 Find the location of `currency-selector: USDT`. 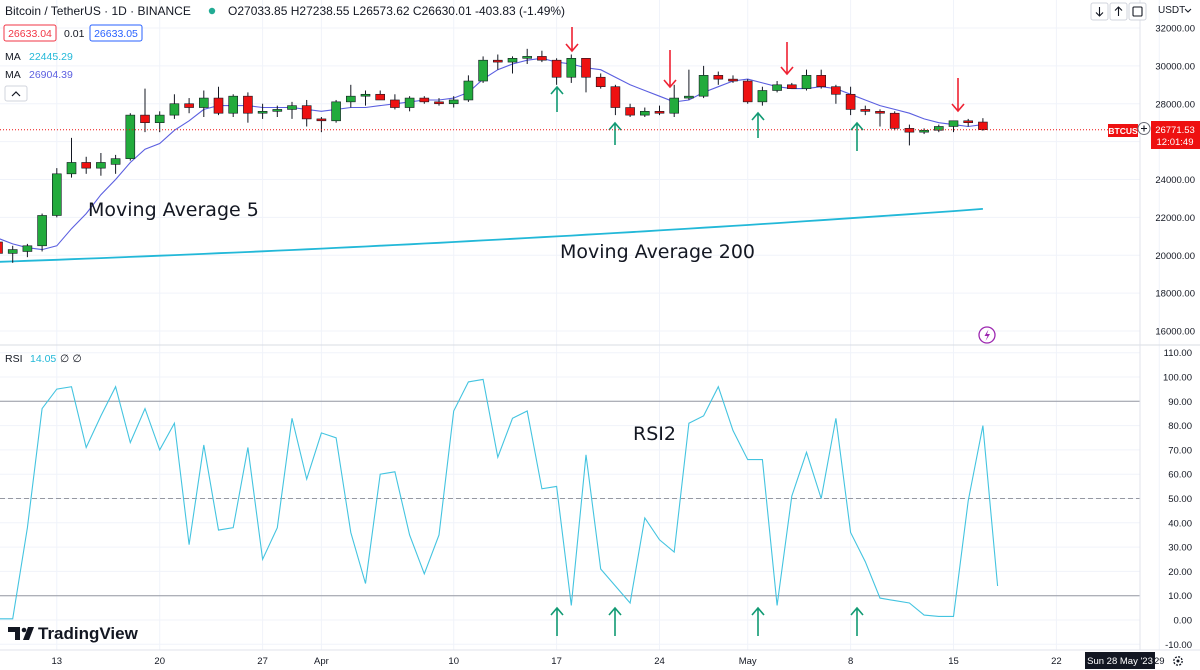

currency-selector: USDT is located at coordinates (1171, 10).